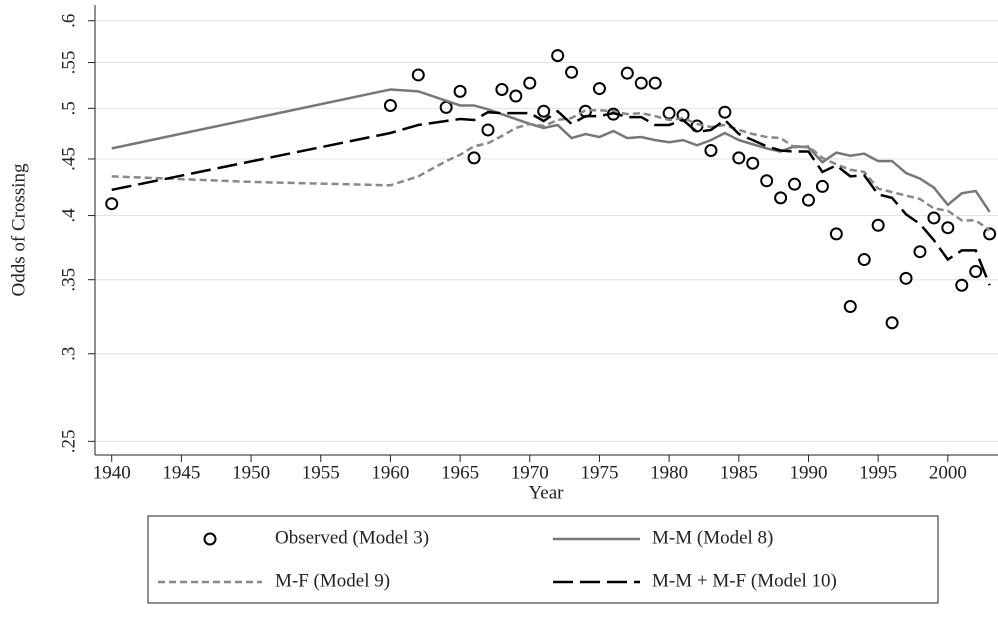  What do you see at coordinates (948, 472) in the screenshot?
I see `x-tick-label: 2000` at bounding box center [948, 472].